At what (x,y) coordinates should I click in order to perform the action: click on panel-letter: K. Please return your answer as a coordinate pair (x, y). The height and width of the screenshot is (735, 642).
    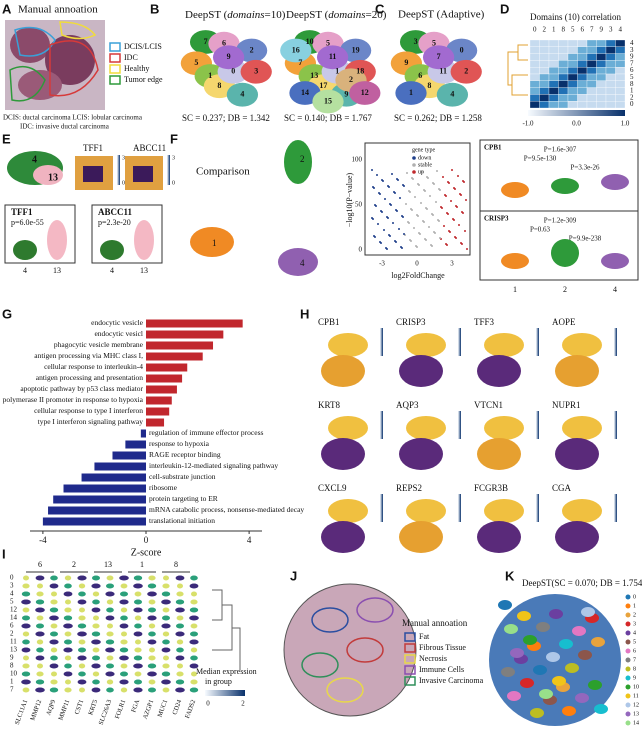
    Looking at the image, I should click on (510, 575).